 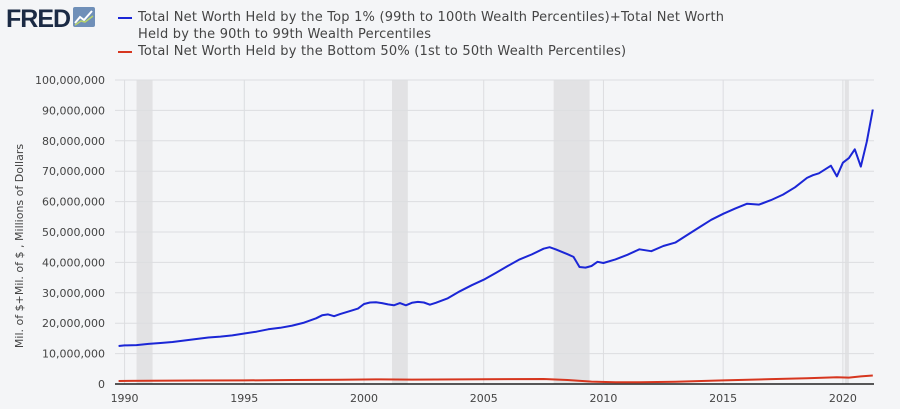 What do you see at coordinates (843, 398) in the screenshot?
I see `x-tick-label: 2020` at bounding box center [843, 398].